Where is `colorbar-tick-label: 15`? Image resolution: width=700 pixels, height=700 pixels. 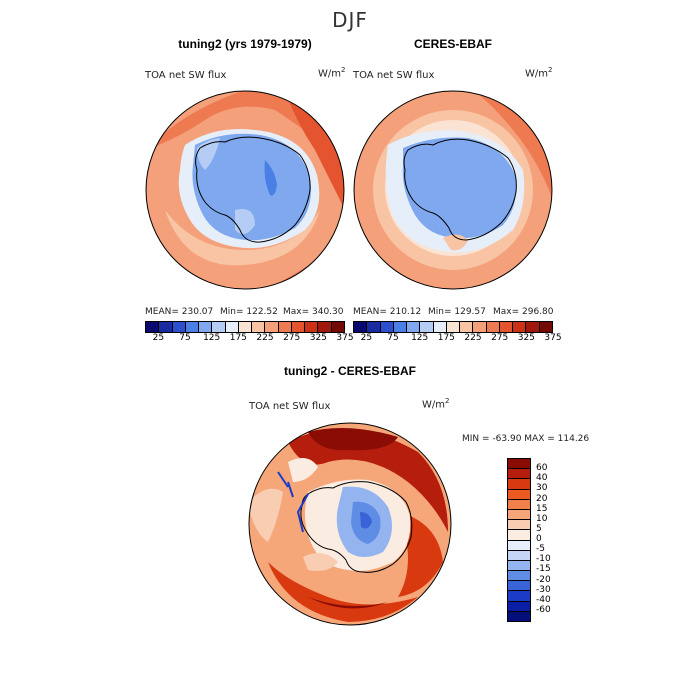 colorbar-tick-label: 15 is located at coordinates (542, 508).